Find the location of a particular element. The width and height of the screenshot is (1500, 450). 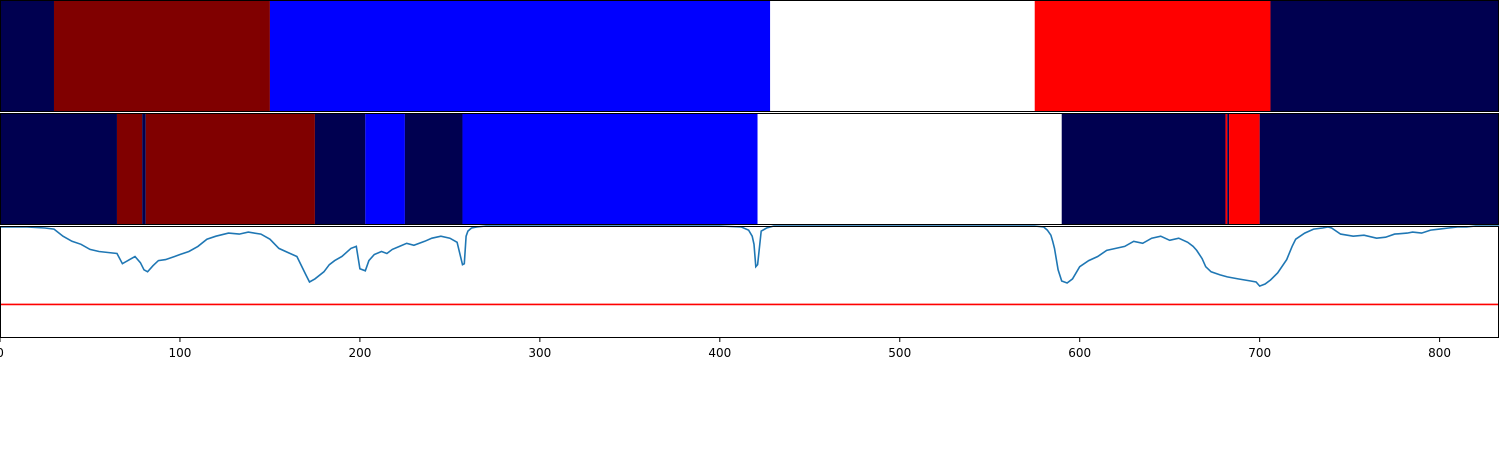

x-tick-label-400: 400 is located at coordinates (719, 353).